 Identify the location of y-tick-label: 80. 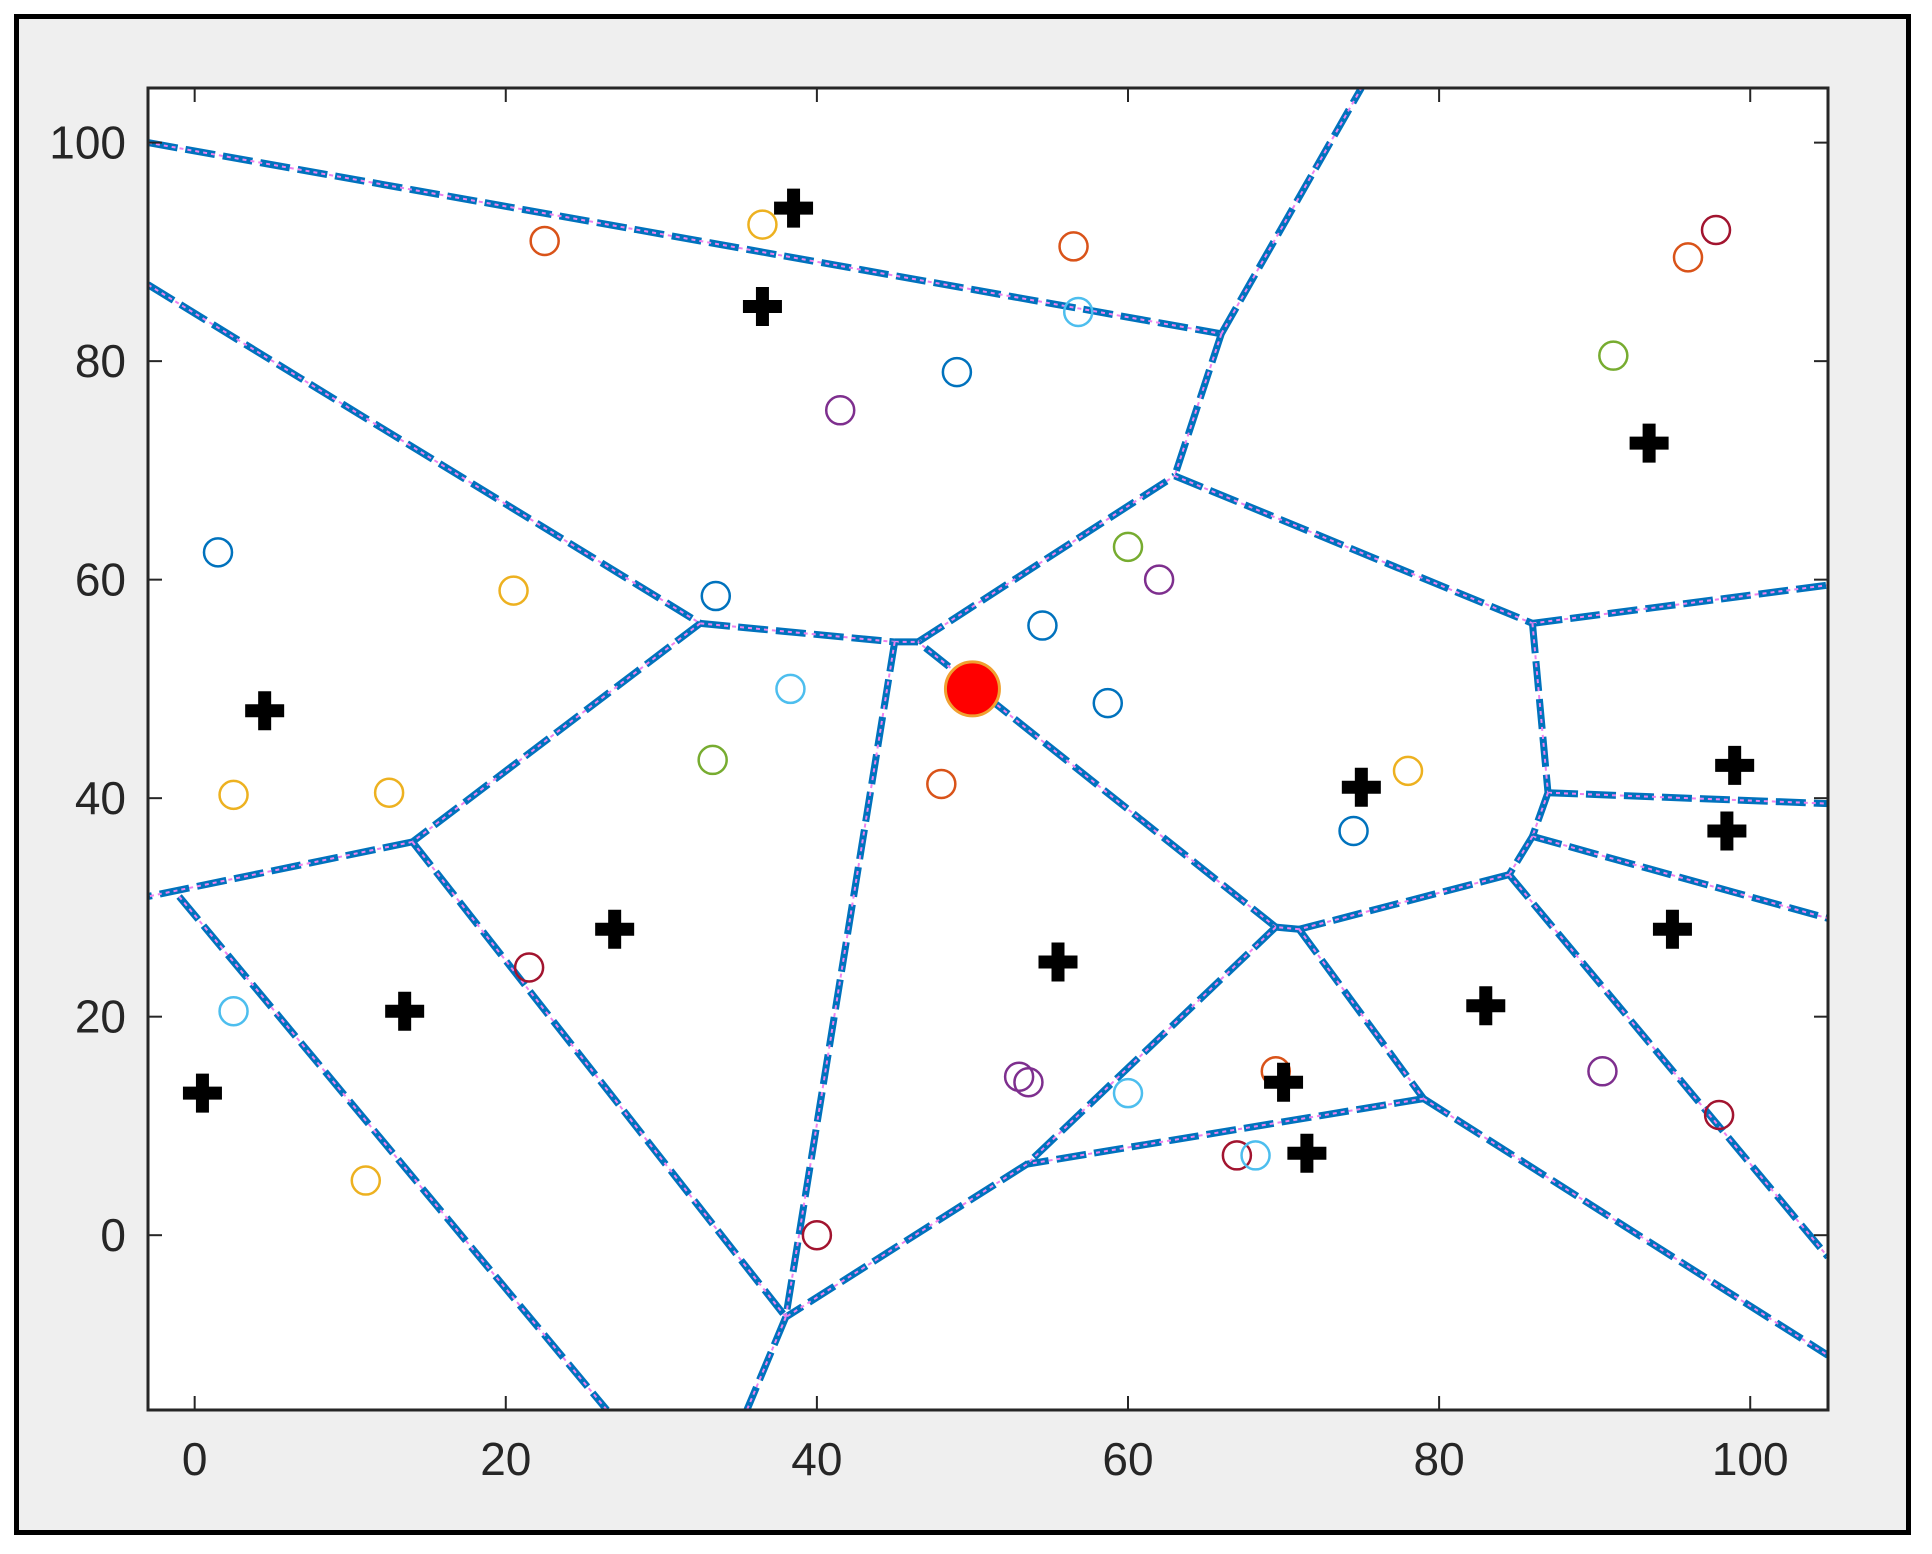
(100, 361).